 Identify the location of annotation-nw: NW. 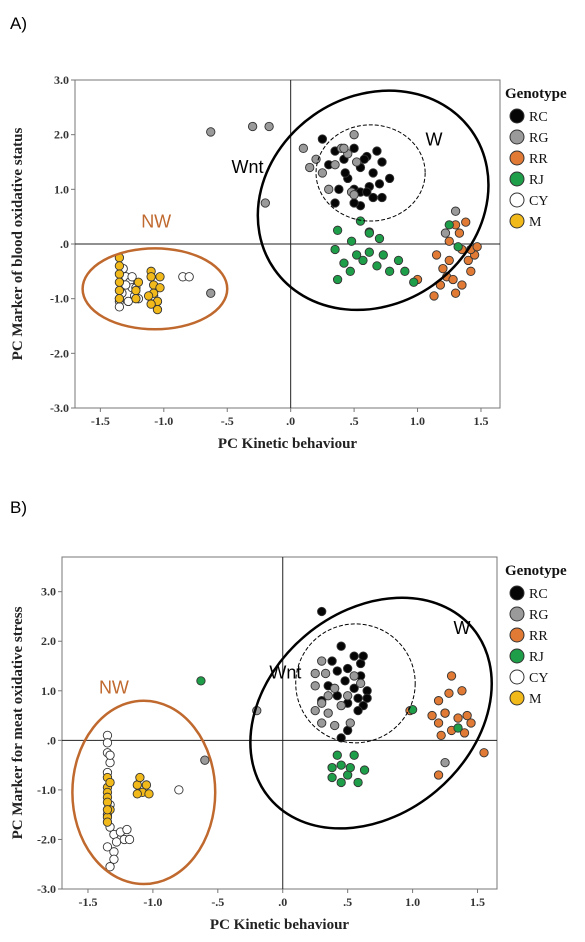
(114, 687).